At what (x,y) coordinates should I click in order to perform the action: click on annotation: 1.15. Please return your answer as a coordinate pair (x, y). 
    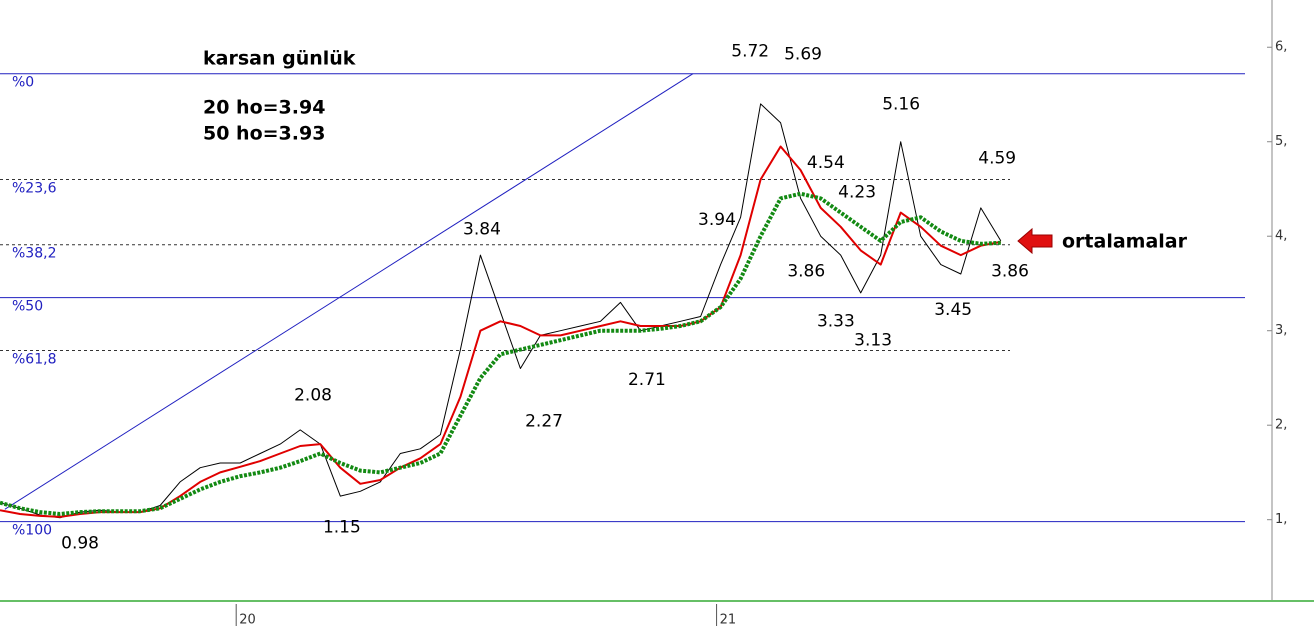
    Looking at the image, I should click on (342, 528).